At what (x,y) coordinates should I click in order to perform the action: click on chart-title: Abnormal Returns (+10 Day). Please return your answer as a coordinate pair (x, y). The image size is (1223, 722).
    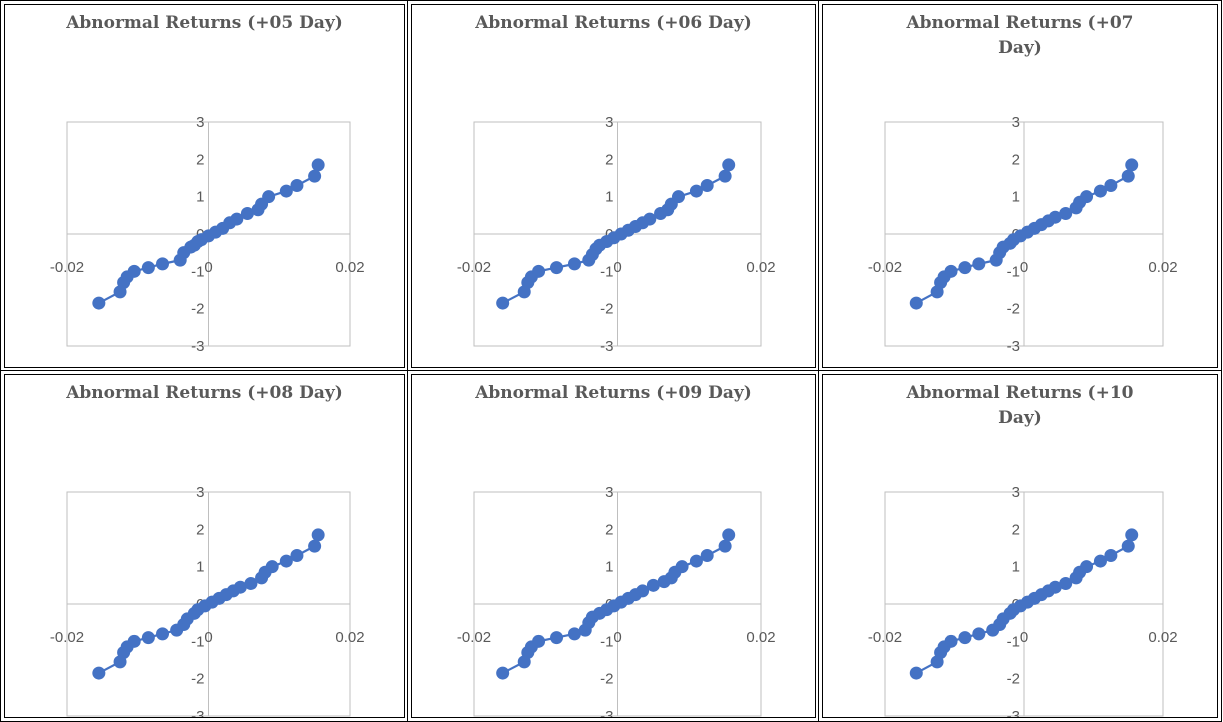
    Looking at the image, I should click on (1020, 405).